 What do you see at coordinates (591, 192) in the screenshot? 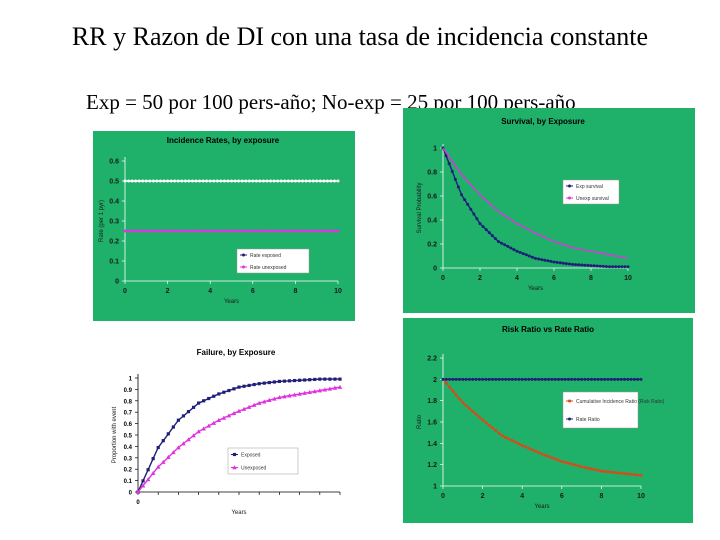
I see `legend-box` at bounding box center [591, 192].